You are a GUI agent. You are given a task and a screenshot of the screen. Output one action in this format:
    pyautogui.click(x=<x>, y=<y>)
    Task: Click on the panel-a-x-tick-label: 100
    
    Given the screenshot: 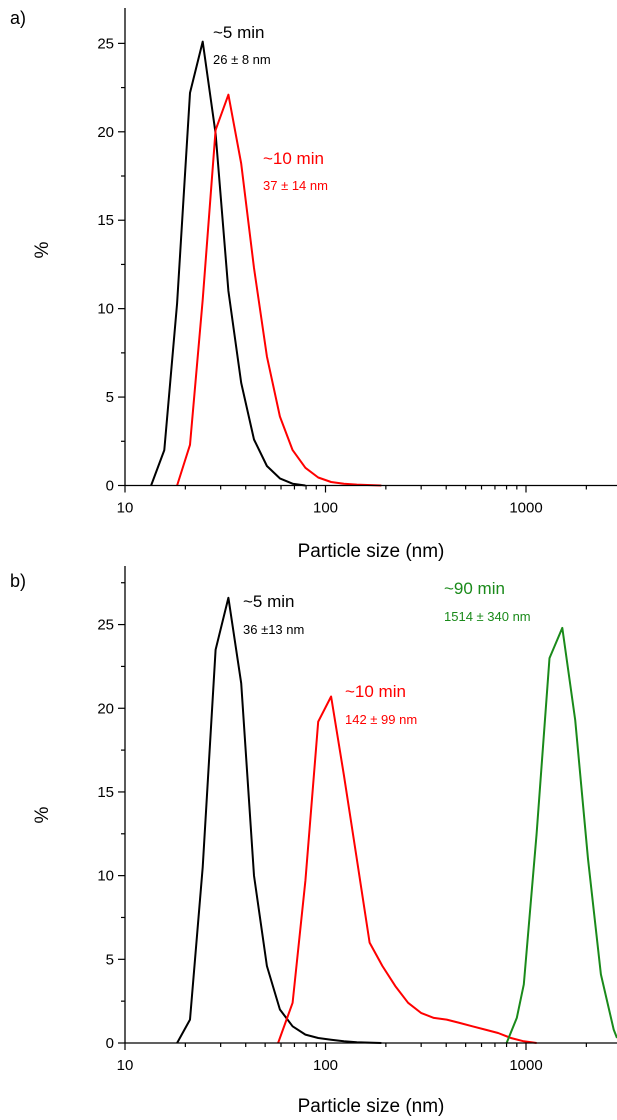 What is the action you would take?
    pyautogui.click(x=325, y=508)
    